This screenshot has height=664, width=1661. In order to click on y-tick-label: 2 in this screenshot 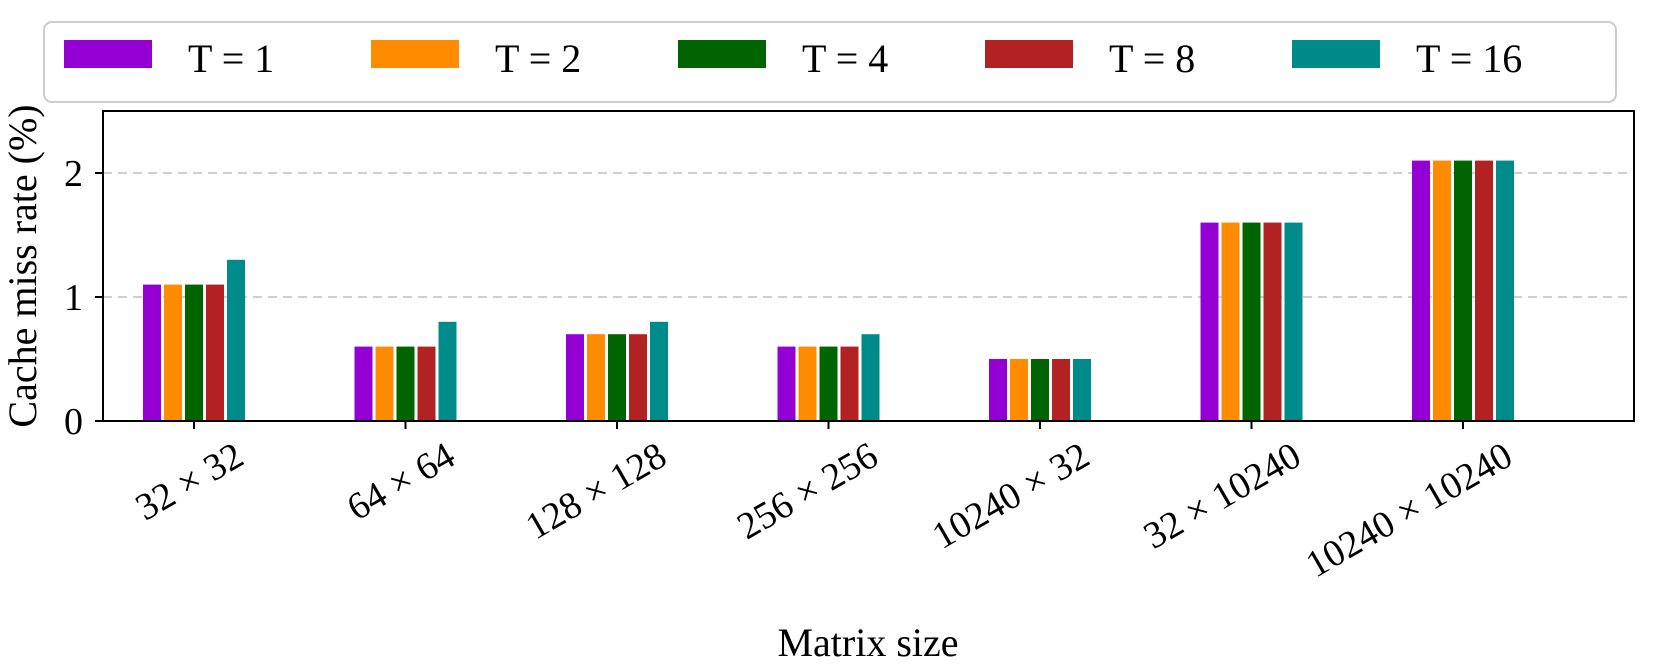, I will do `click(73, 174)`.